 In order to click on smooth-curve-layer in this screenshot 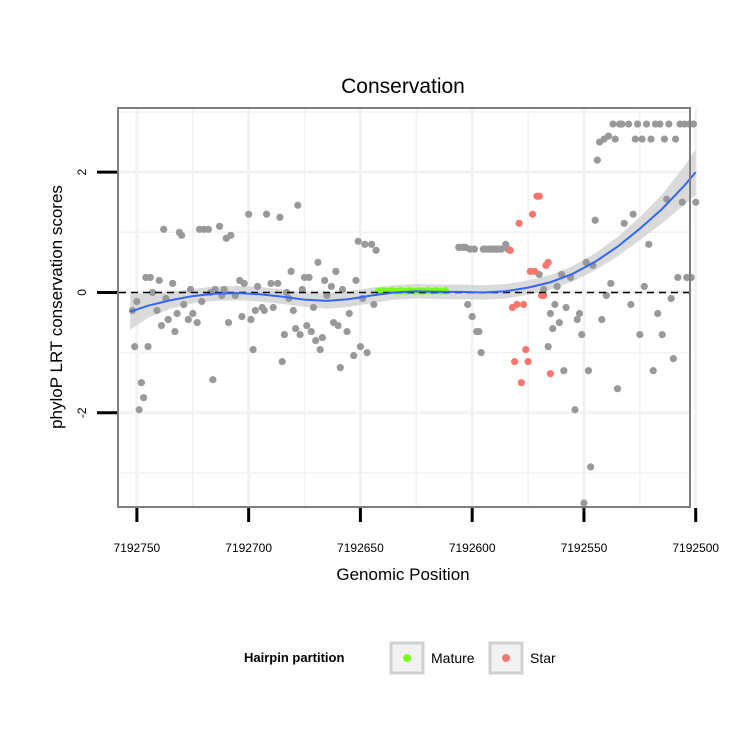, I will do `click(413, 242)`.